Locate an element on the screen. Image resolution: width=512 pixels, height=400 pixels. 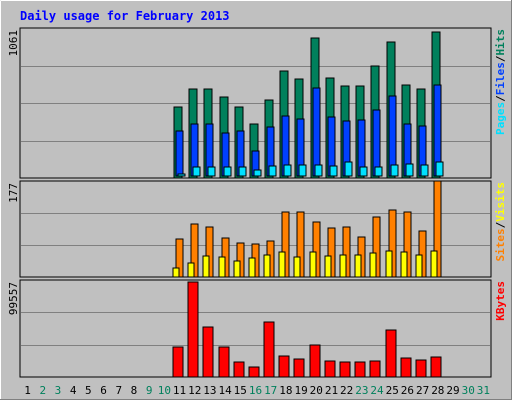
day-label: 18 is located at coordinates (285, 390).